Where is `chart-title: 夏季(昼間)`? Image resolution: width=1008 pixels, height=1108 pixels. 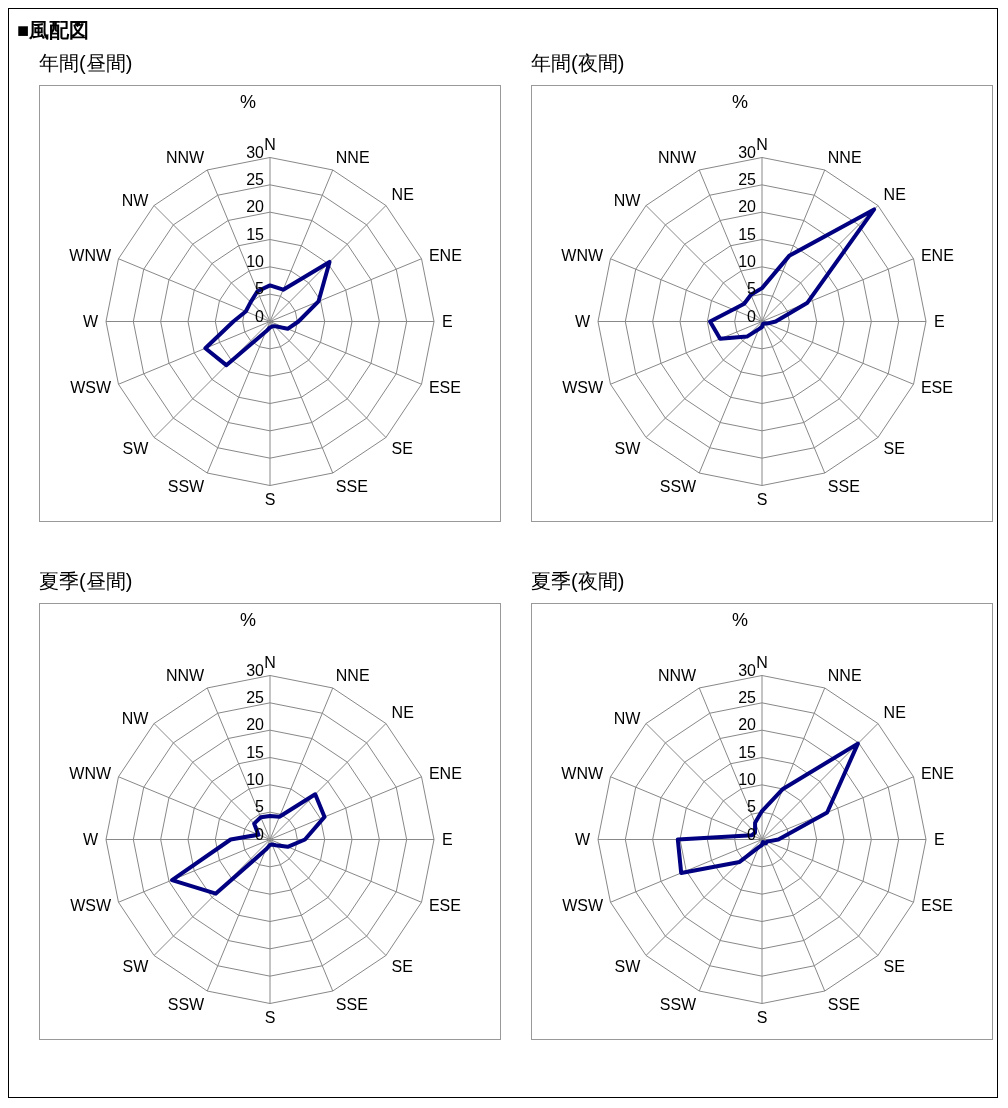
chart-title: 夏季(昼間) is located at coordinates (86, 581).